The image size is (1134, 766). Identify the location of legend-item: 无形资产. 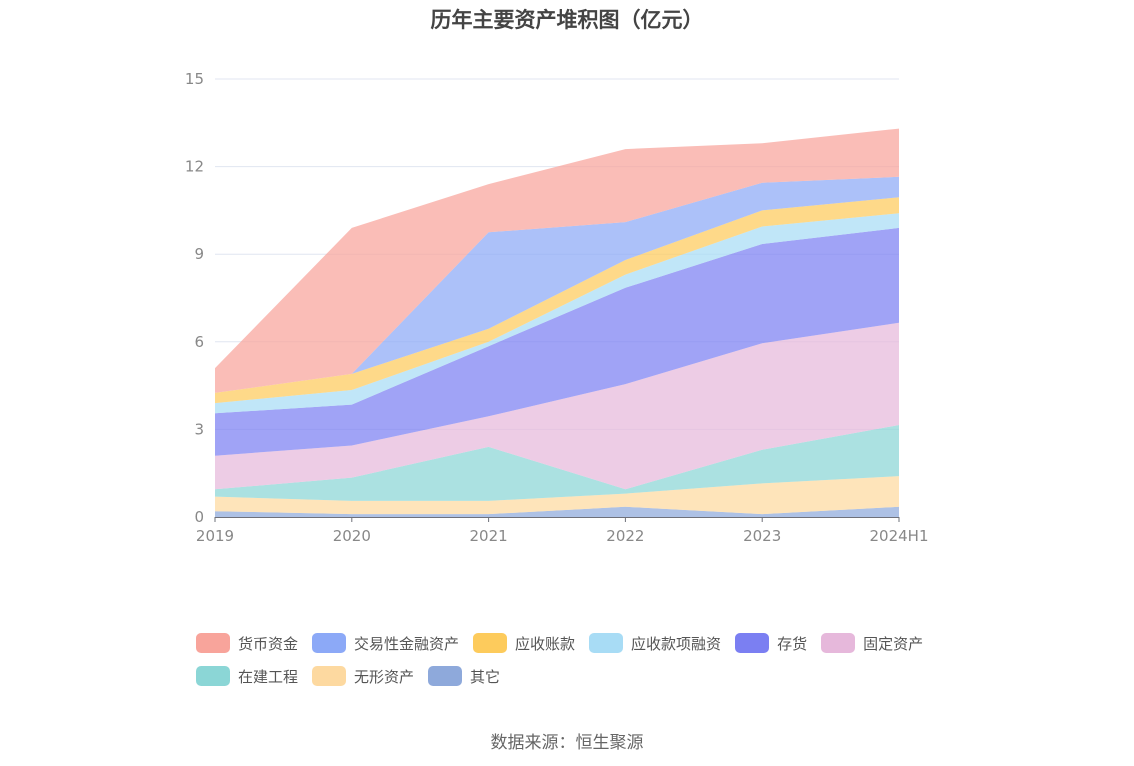
(363, 676).